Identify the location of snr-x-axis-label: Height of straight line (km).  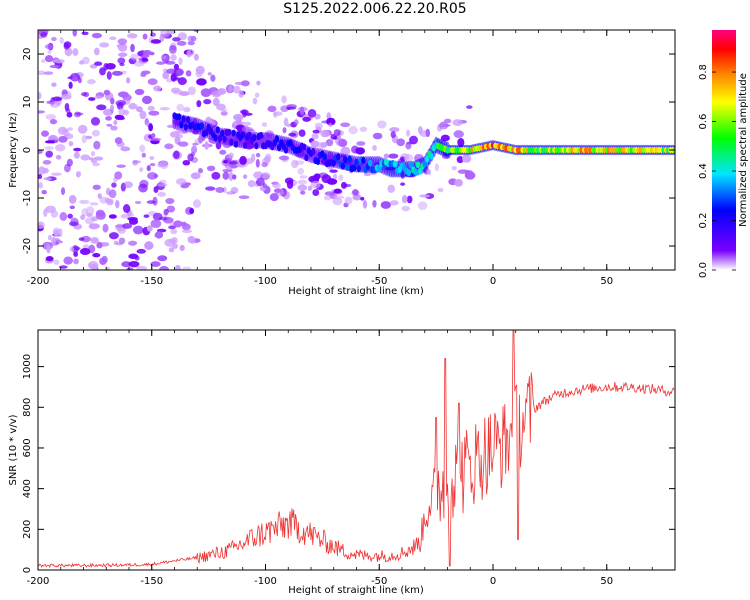
(356, 590).